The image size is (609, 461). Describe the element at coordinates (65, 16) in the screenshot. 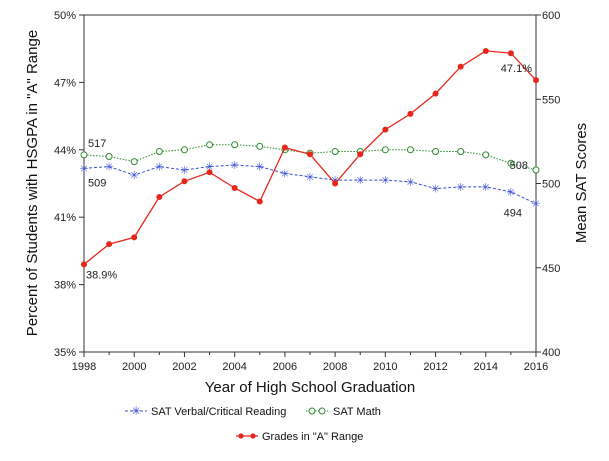

I see `left-y-tick-label: 50%` at that location.